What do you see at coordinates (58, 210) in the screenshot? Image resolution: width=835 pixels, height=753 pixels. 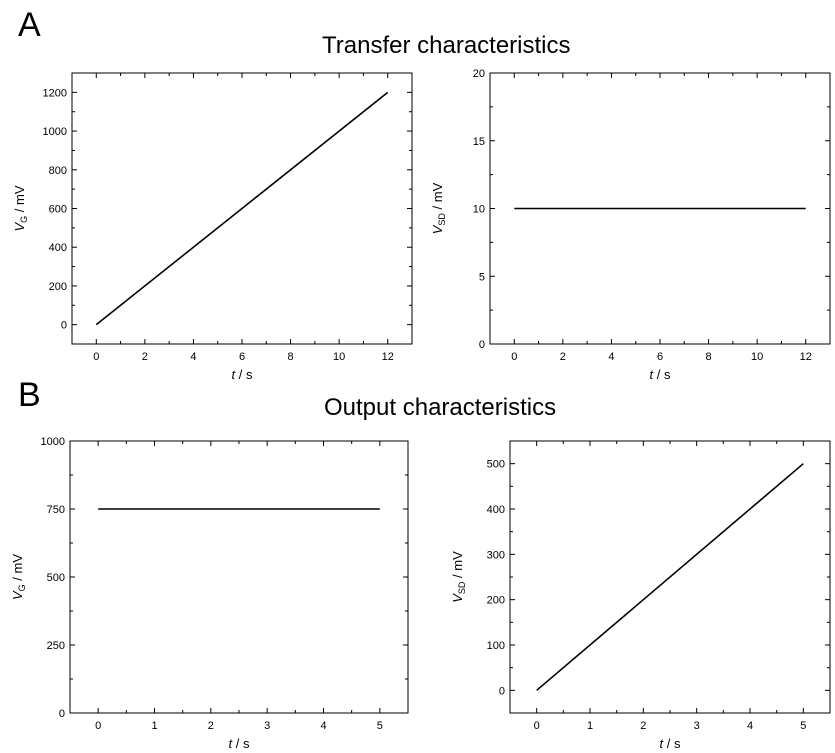 I see `chart-a-left-y-tick-label: 600` at bounding box center [58, 210].